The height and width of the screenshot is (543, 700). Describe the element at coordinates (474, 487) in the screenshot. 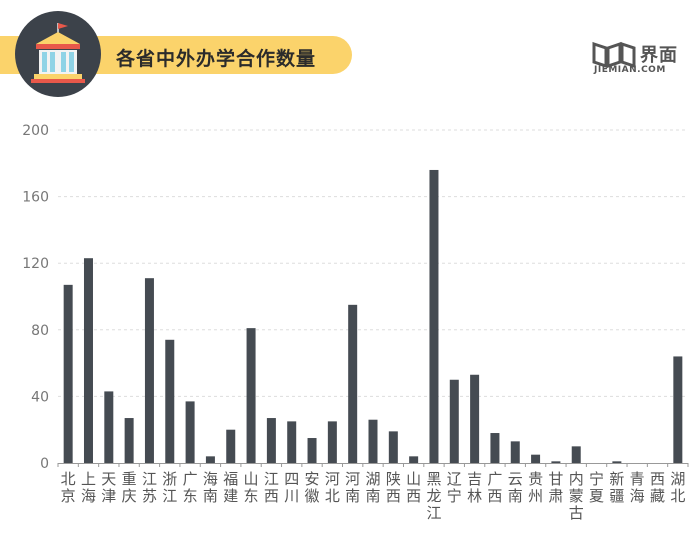

I see `x-tick-label: 吉林` at that location.